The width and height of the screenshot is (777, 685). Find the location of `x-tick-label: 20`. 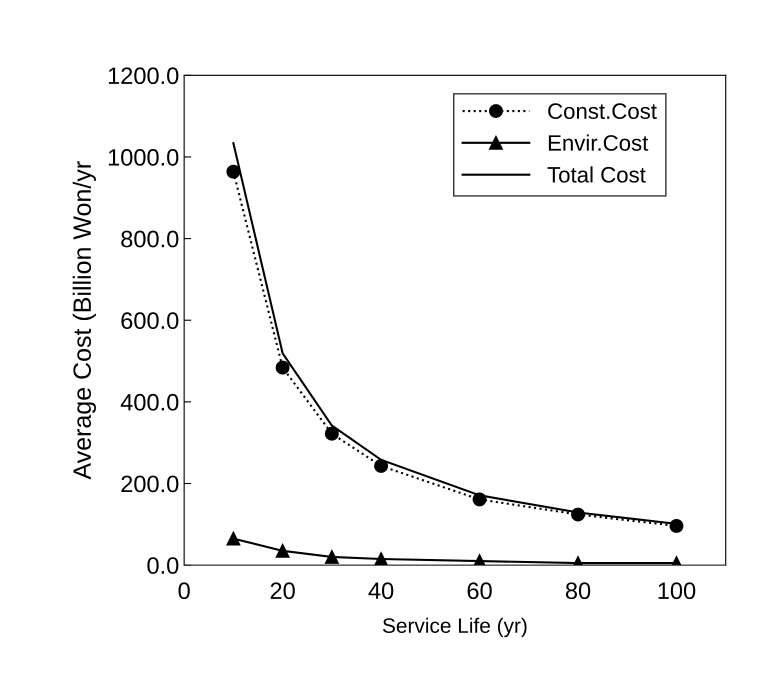

x-tick-label: 20 is located at coordinates (282, 591).